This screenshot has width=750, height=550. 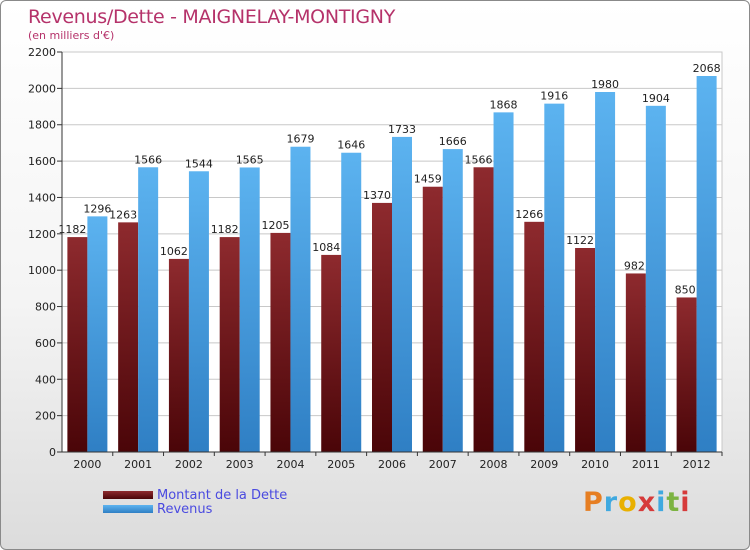 I want to click on logo-letter: x, so click(x=647, y=502).